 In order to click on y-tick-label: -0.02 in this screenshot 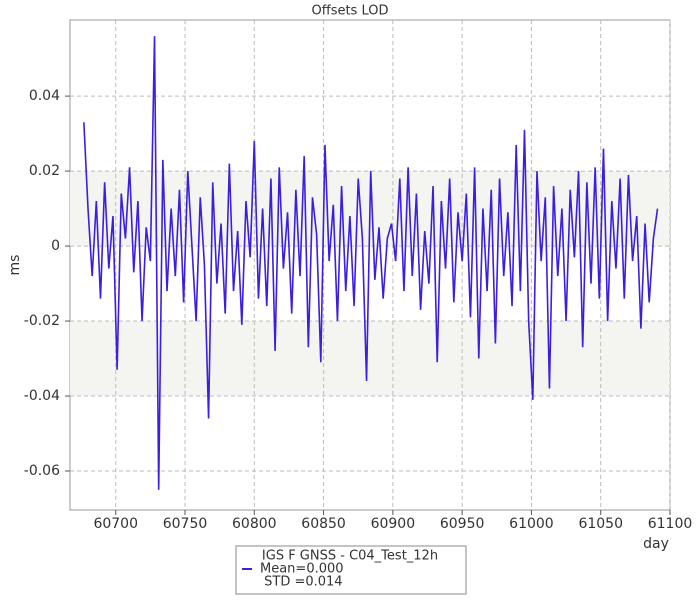, I will do `click(42, 321)`.